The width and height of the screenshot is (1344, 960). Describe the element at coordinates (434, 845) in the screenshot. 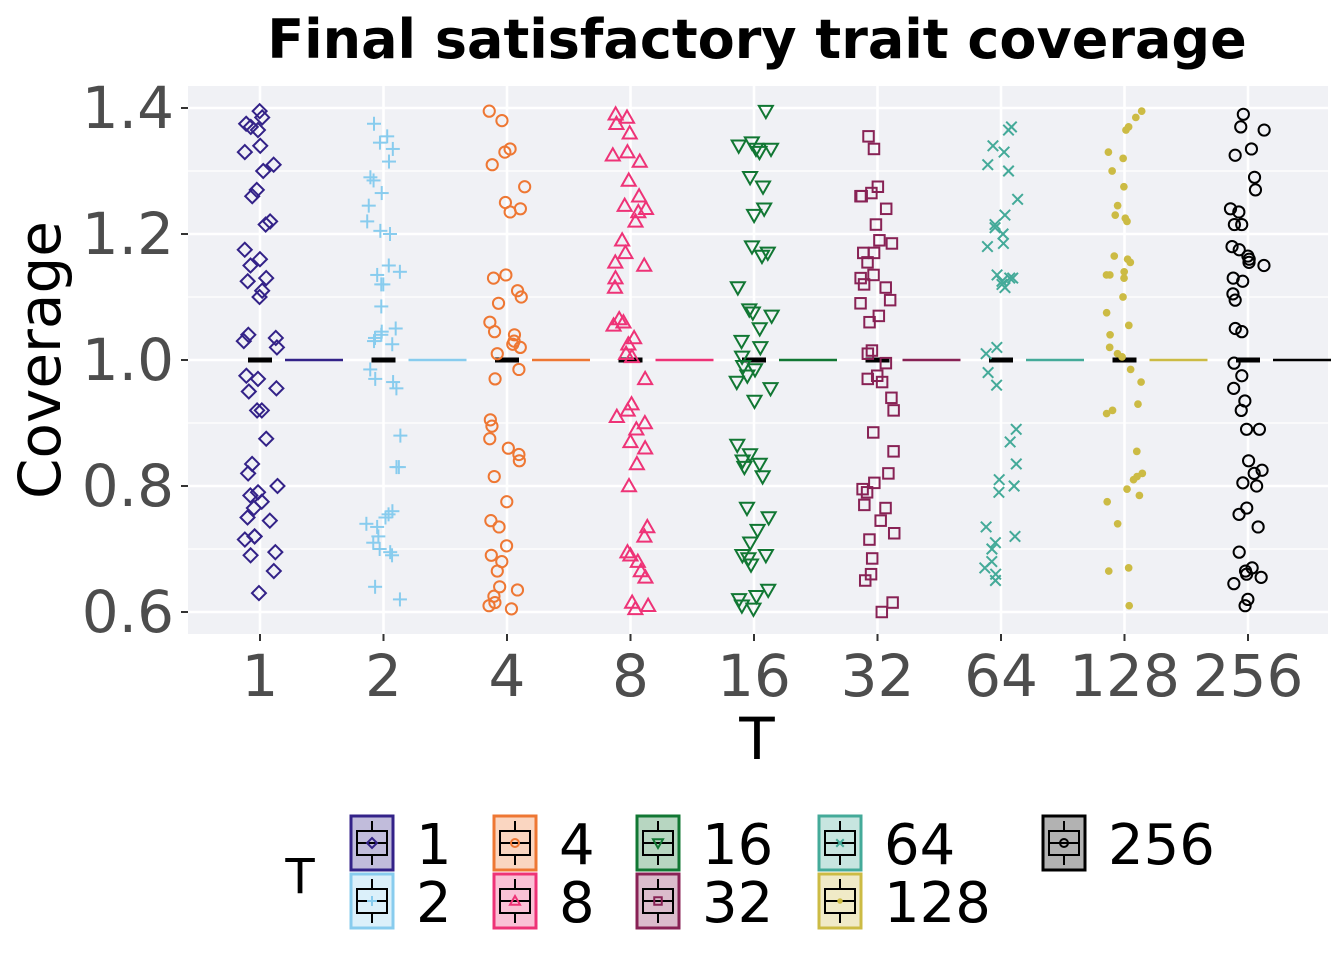

I see `legend-label-1: 1` at that location.